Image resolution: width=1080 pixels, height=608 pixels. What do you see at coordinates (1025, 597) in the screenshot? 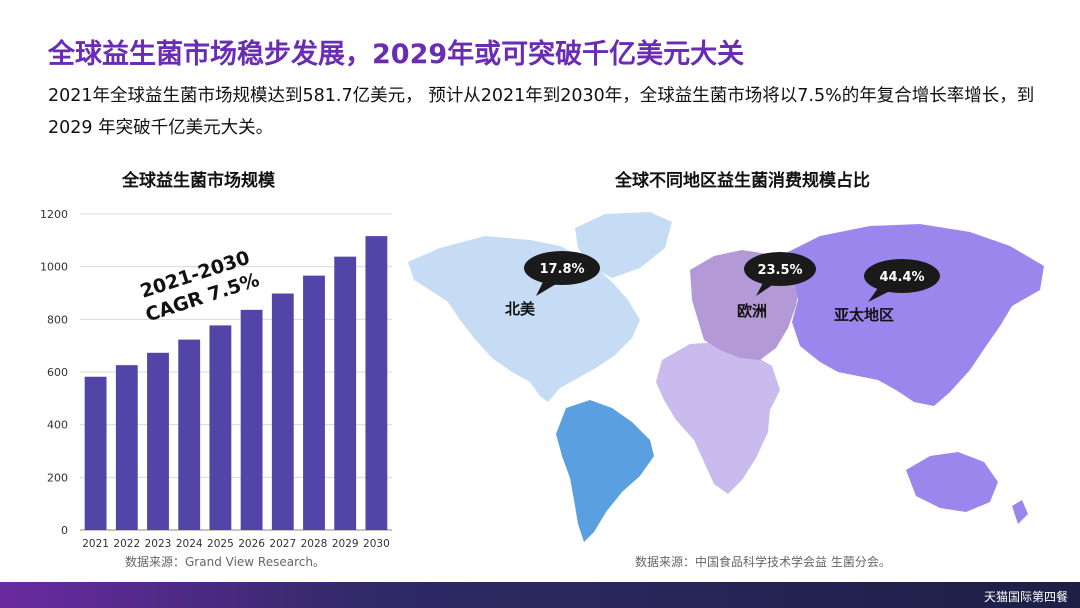
I see `footer-logo: 天猫国际第四餐` at bounding box center [1025, 597].